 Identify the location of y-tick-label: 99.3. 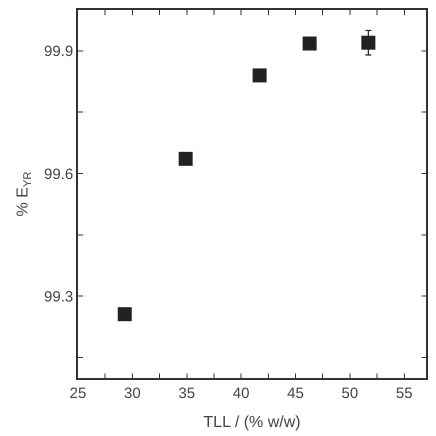
(59, 297).